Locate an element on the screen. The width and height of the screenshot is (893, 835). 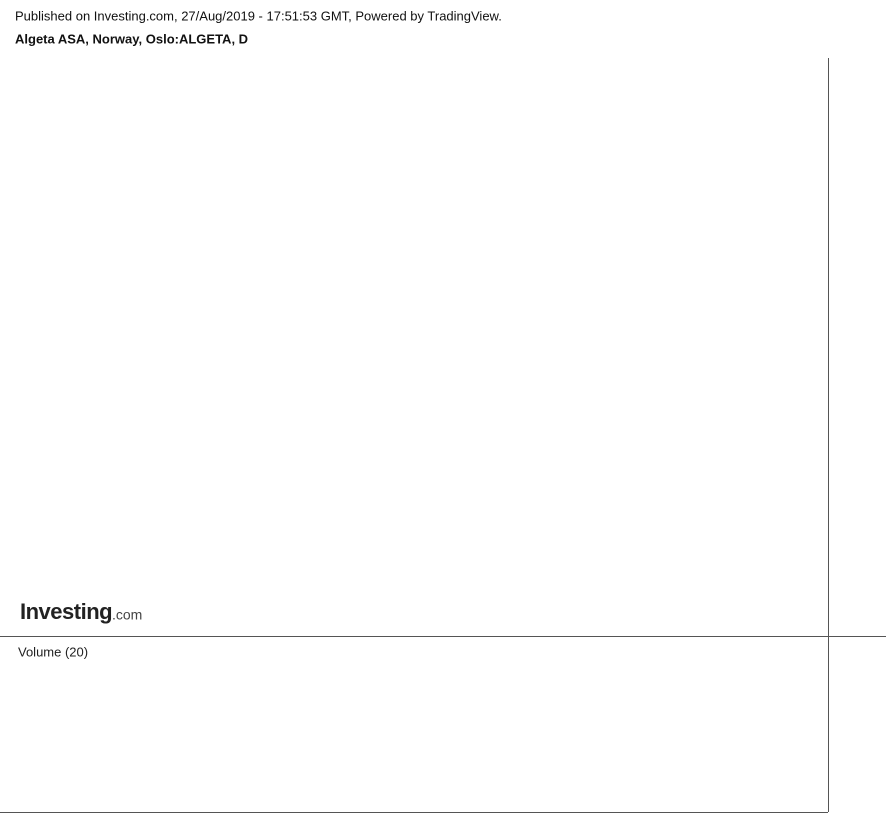
watermark-suffix: .com is located at coordinates (127, 615).